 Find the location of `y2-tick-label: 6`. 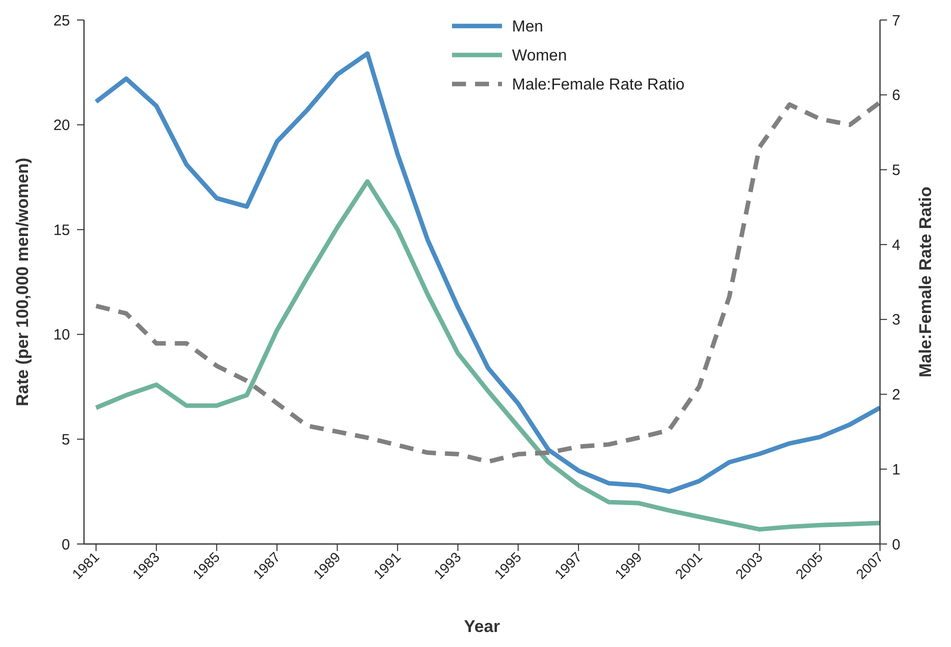

y2-tick-label: 6 is located at coordinates (896, 95).